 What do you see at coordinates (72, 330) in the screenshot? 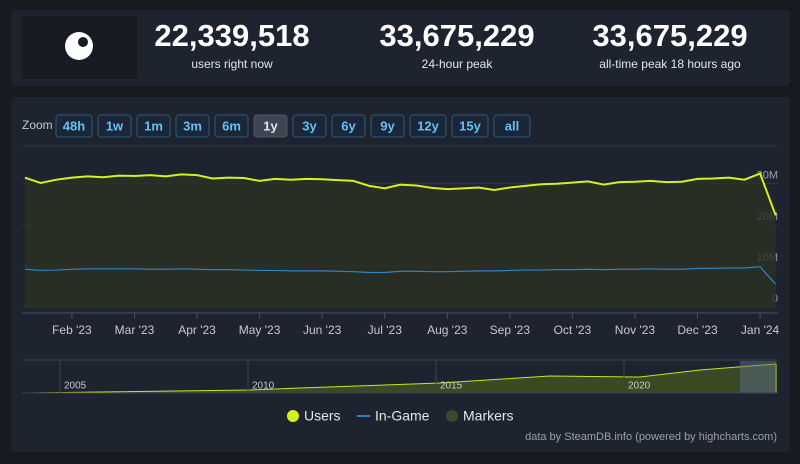
I see `x-tick-label: Feb '23` at bounding box center [72, 330].